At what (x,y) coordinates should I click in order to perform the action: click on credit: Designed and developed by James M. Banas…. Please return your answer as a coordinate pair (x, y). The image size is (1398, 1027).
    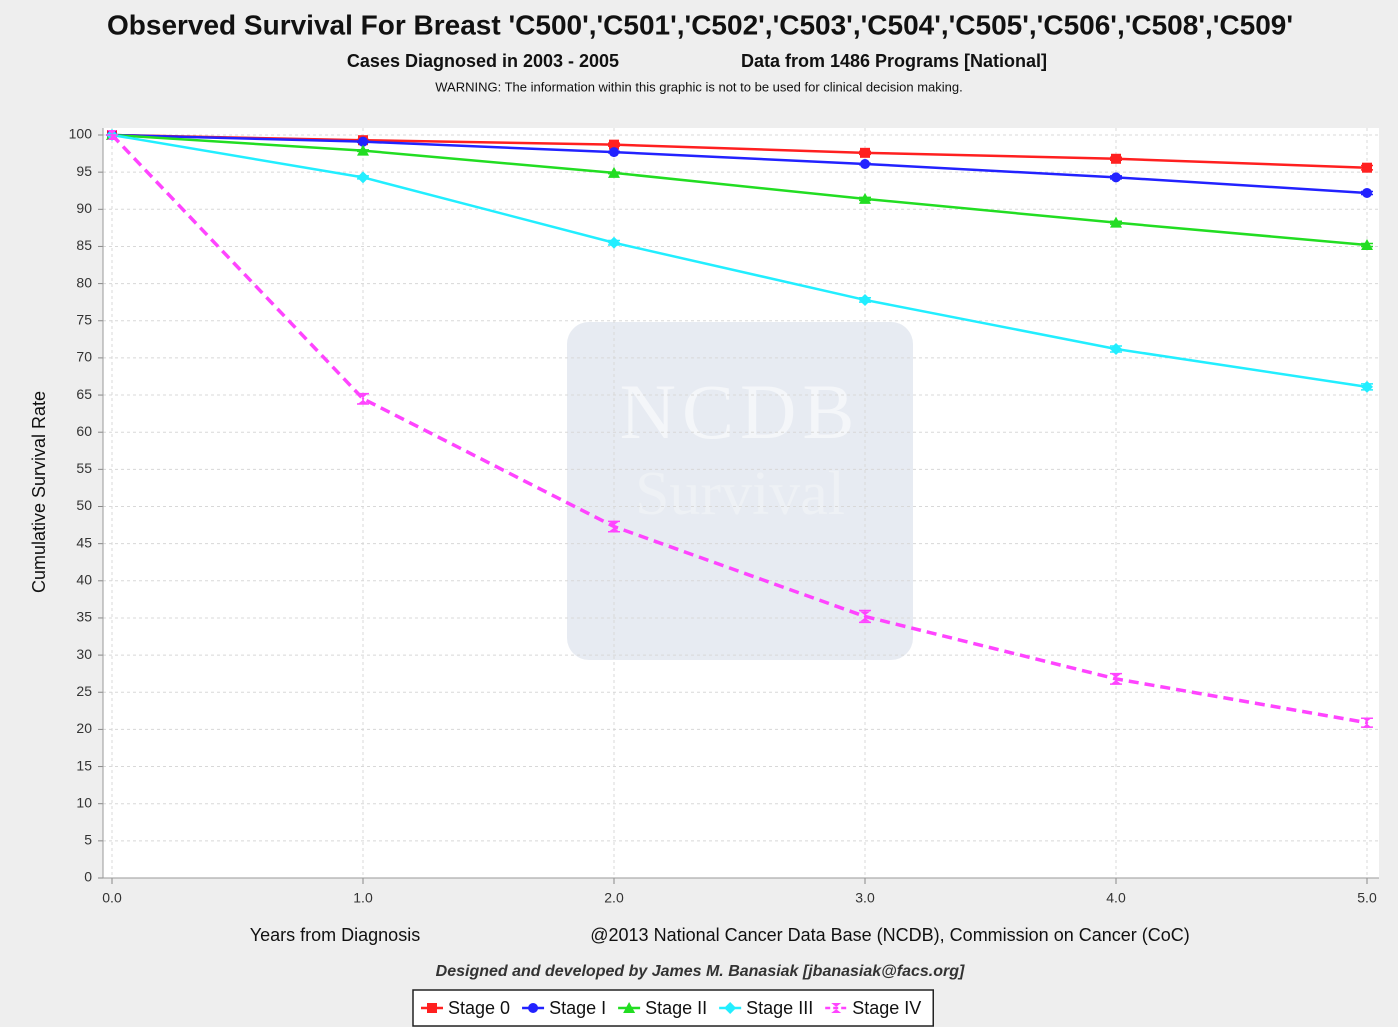
    Looking at the image, I should click on (700, 971).